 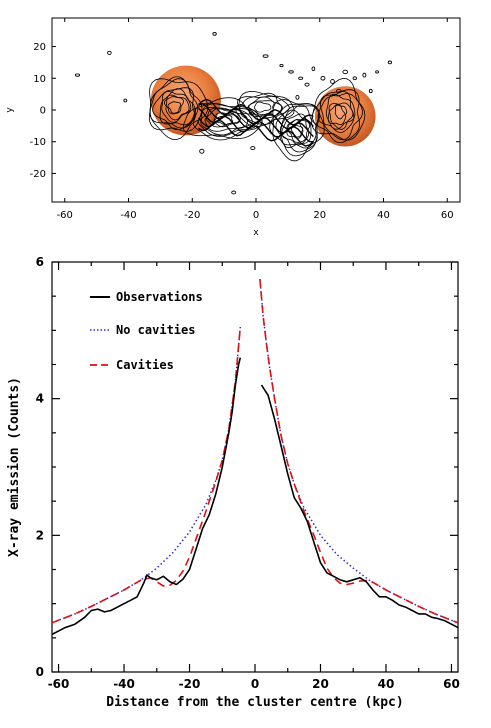 I want to click on contour-x-tick-label: 20, so click(x=319, y=215).